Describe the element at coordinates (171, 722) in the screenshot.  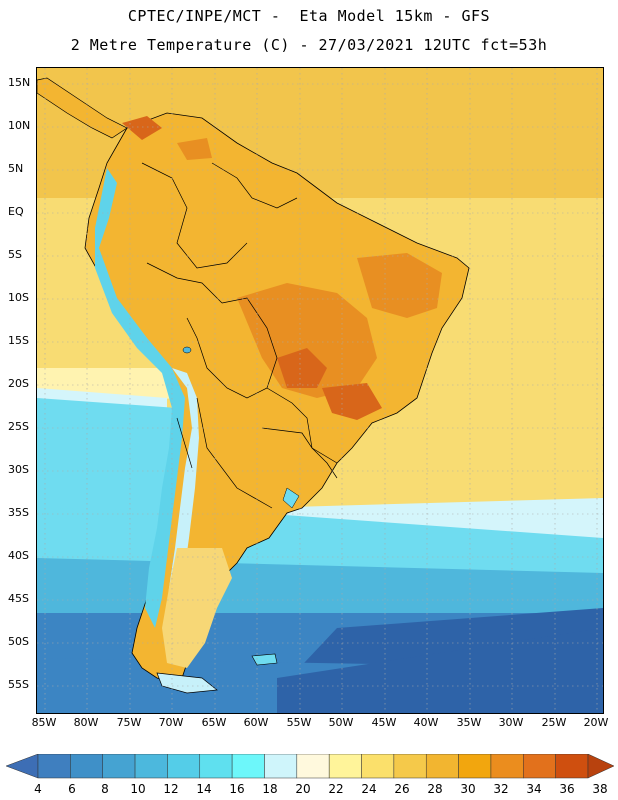
I see `lon-label-70w: 70W` at that location.